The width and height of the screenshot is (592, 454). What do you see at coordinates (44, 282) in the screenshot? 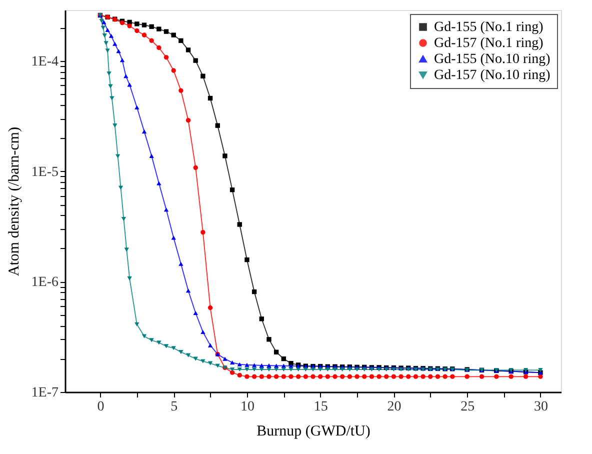
I see `y-tick-label: 1E-6` at bounding box center [44, 282].